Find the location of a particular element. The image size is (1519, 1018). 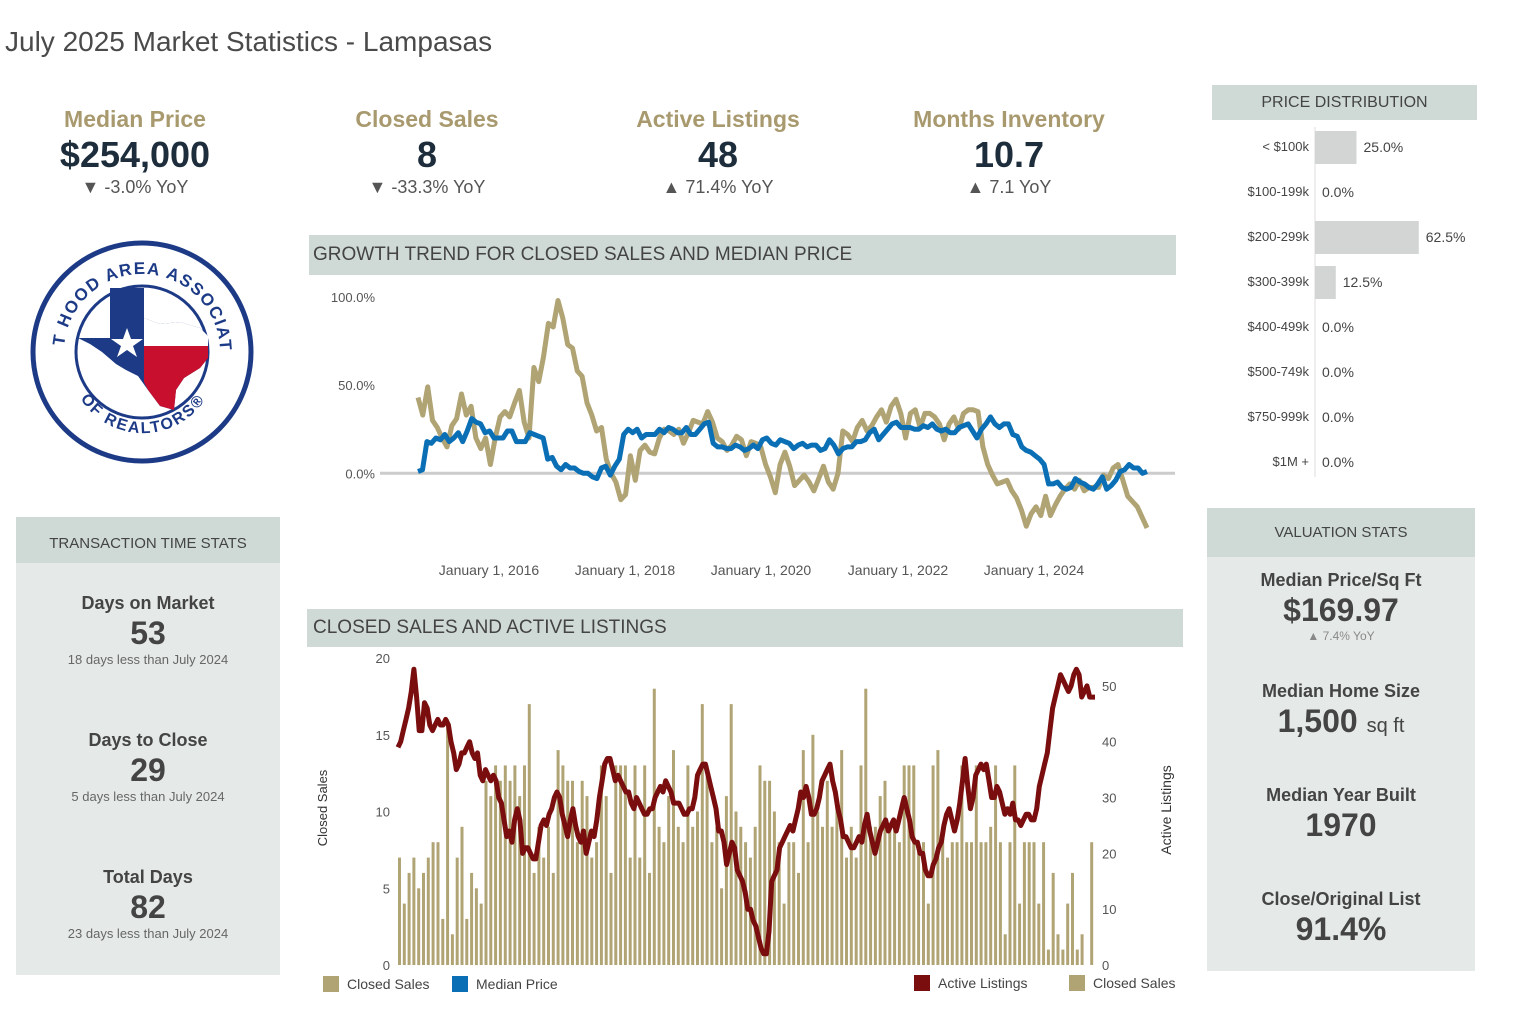

kpi-label: Active Listings is located at coordinates (718, 119).